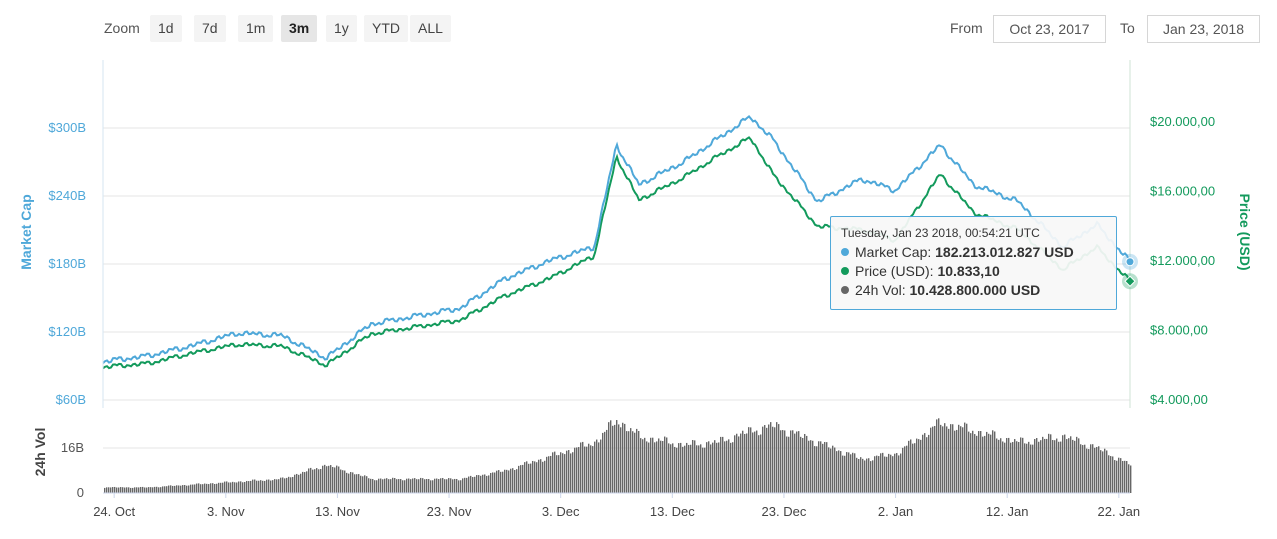 Image resolution: width=1277 pixels, height=539 pixels. What do you see at coordinates (386, 28) in the screenshot?
I see `zoom-ytd-button: YTD` at bounding box center [386, 28].